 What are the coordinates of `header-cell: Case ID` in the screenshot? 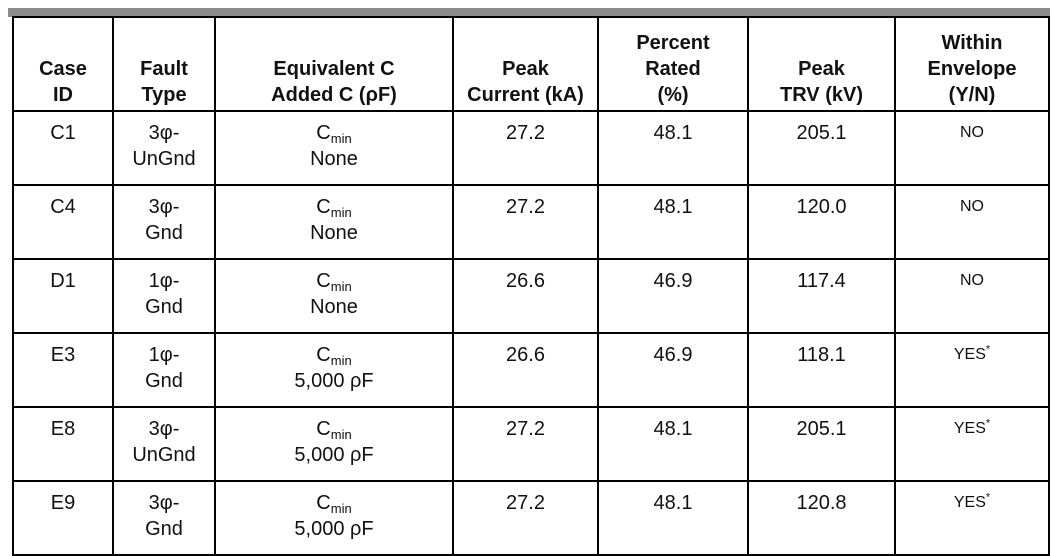 It's located at (63, 64).